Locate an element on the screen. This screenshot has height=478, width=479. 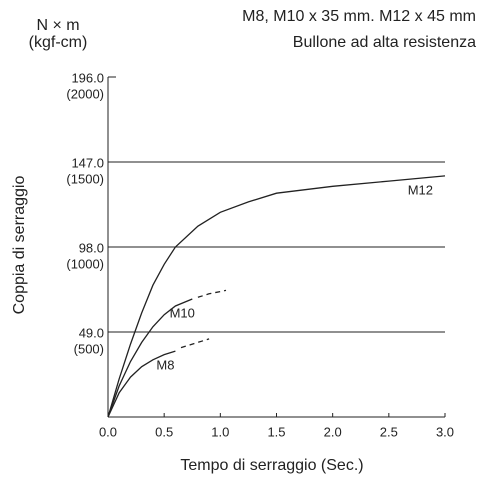
y-tick-alt-label: (1500) is located at coordinates (85, 178).